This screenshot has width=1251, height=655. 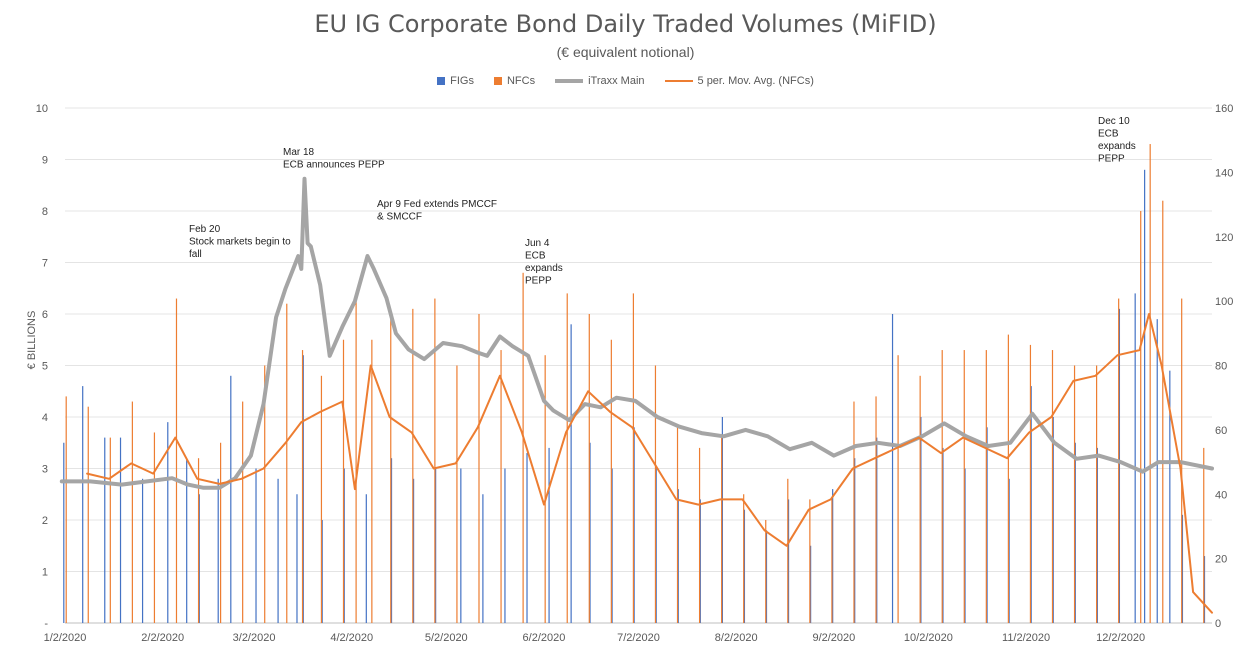 I want to click on y2-tick-label: 100, so click(x=1224, y=302).